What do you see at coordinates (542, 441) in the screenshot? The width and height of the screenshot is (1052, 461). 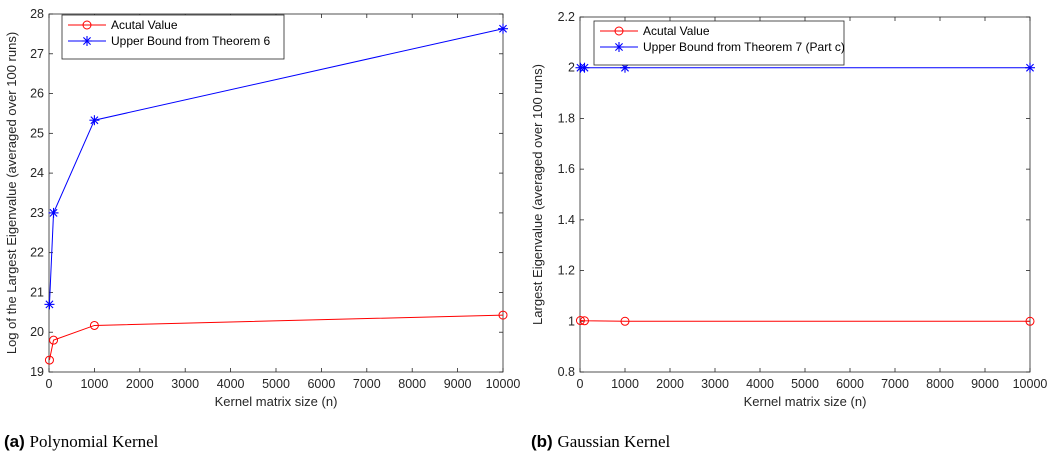 I see `caption-b-label: (b)` at bounding box center [542, 441].